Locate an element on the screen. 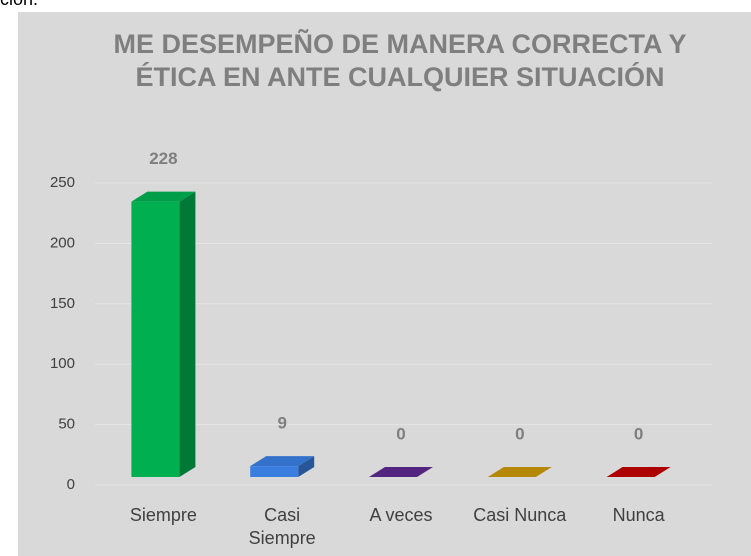  x-tick-label: Nunca is located at coordinates (638, 515).